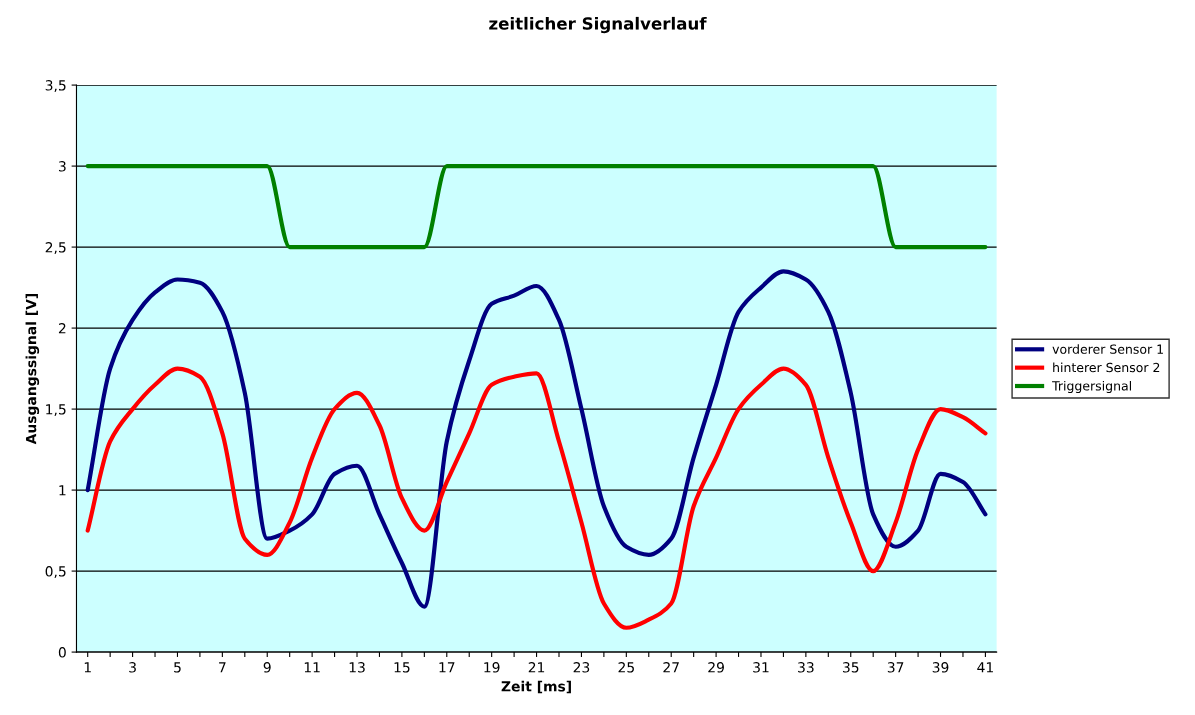 Image resolution: width=1195 pixels, height=715 pixels. What do you see at coordinates (761, 667) in the screenshot?
I see `x-tick-label: 31` at bounding box center [761, 667].